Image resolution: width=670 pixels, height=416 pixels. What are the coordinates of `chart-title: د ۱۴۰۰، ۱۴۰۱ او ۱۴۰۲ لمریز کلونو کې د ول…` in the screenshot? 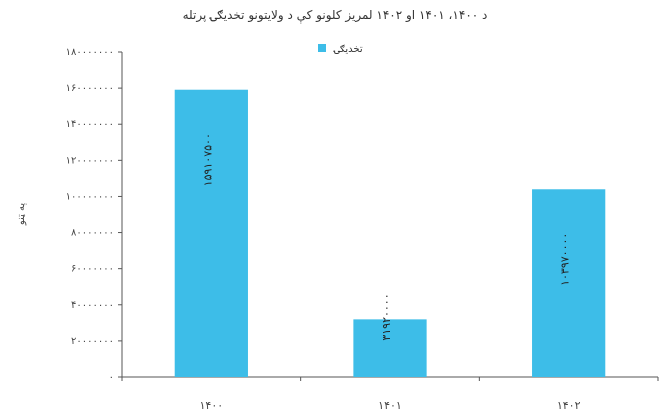 It's located at (335, 15).